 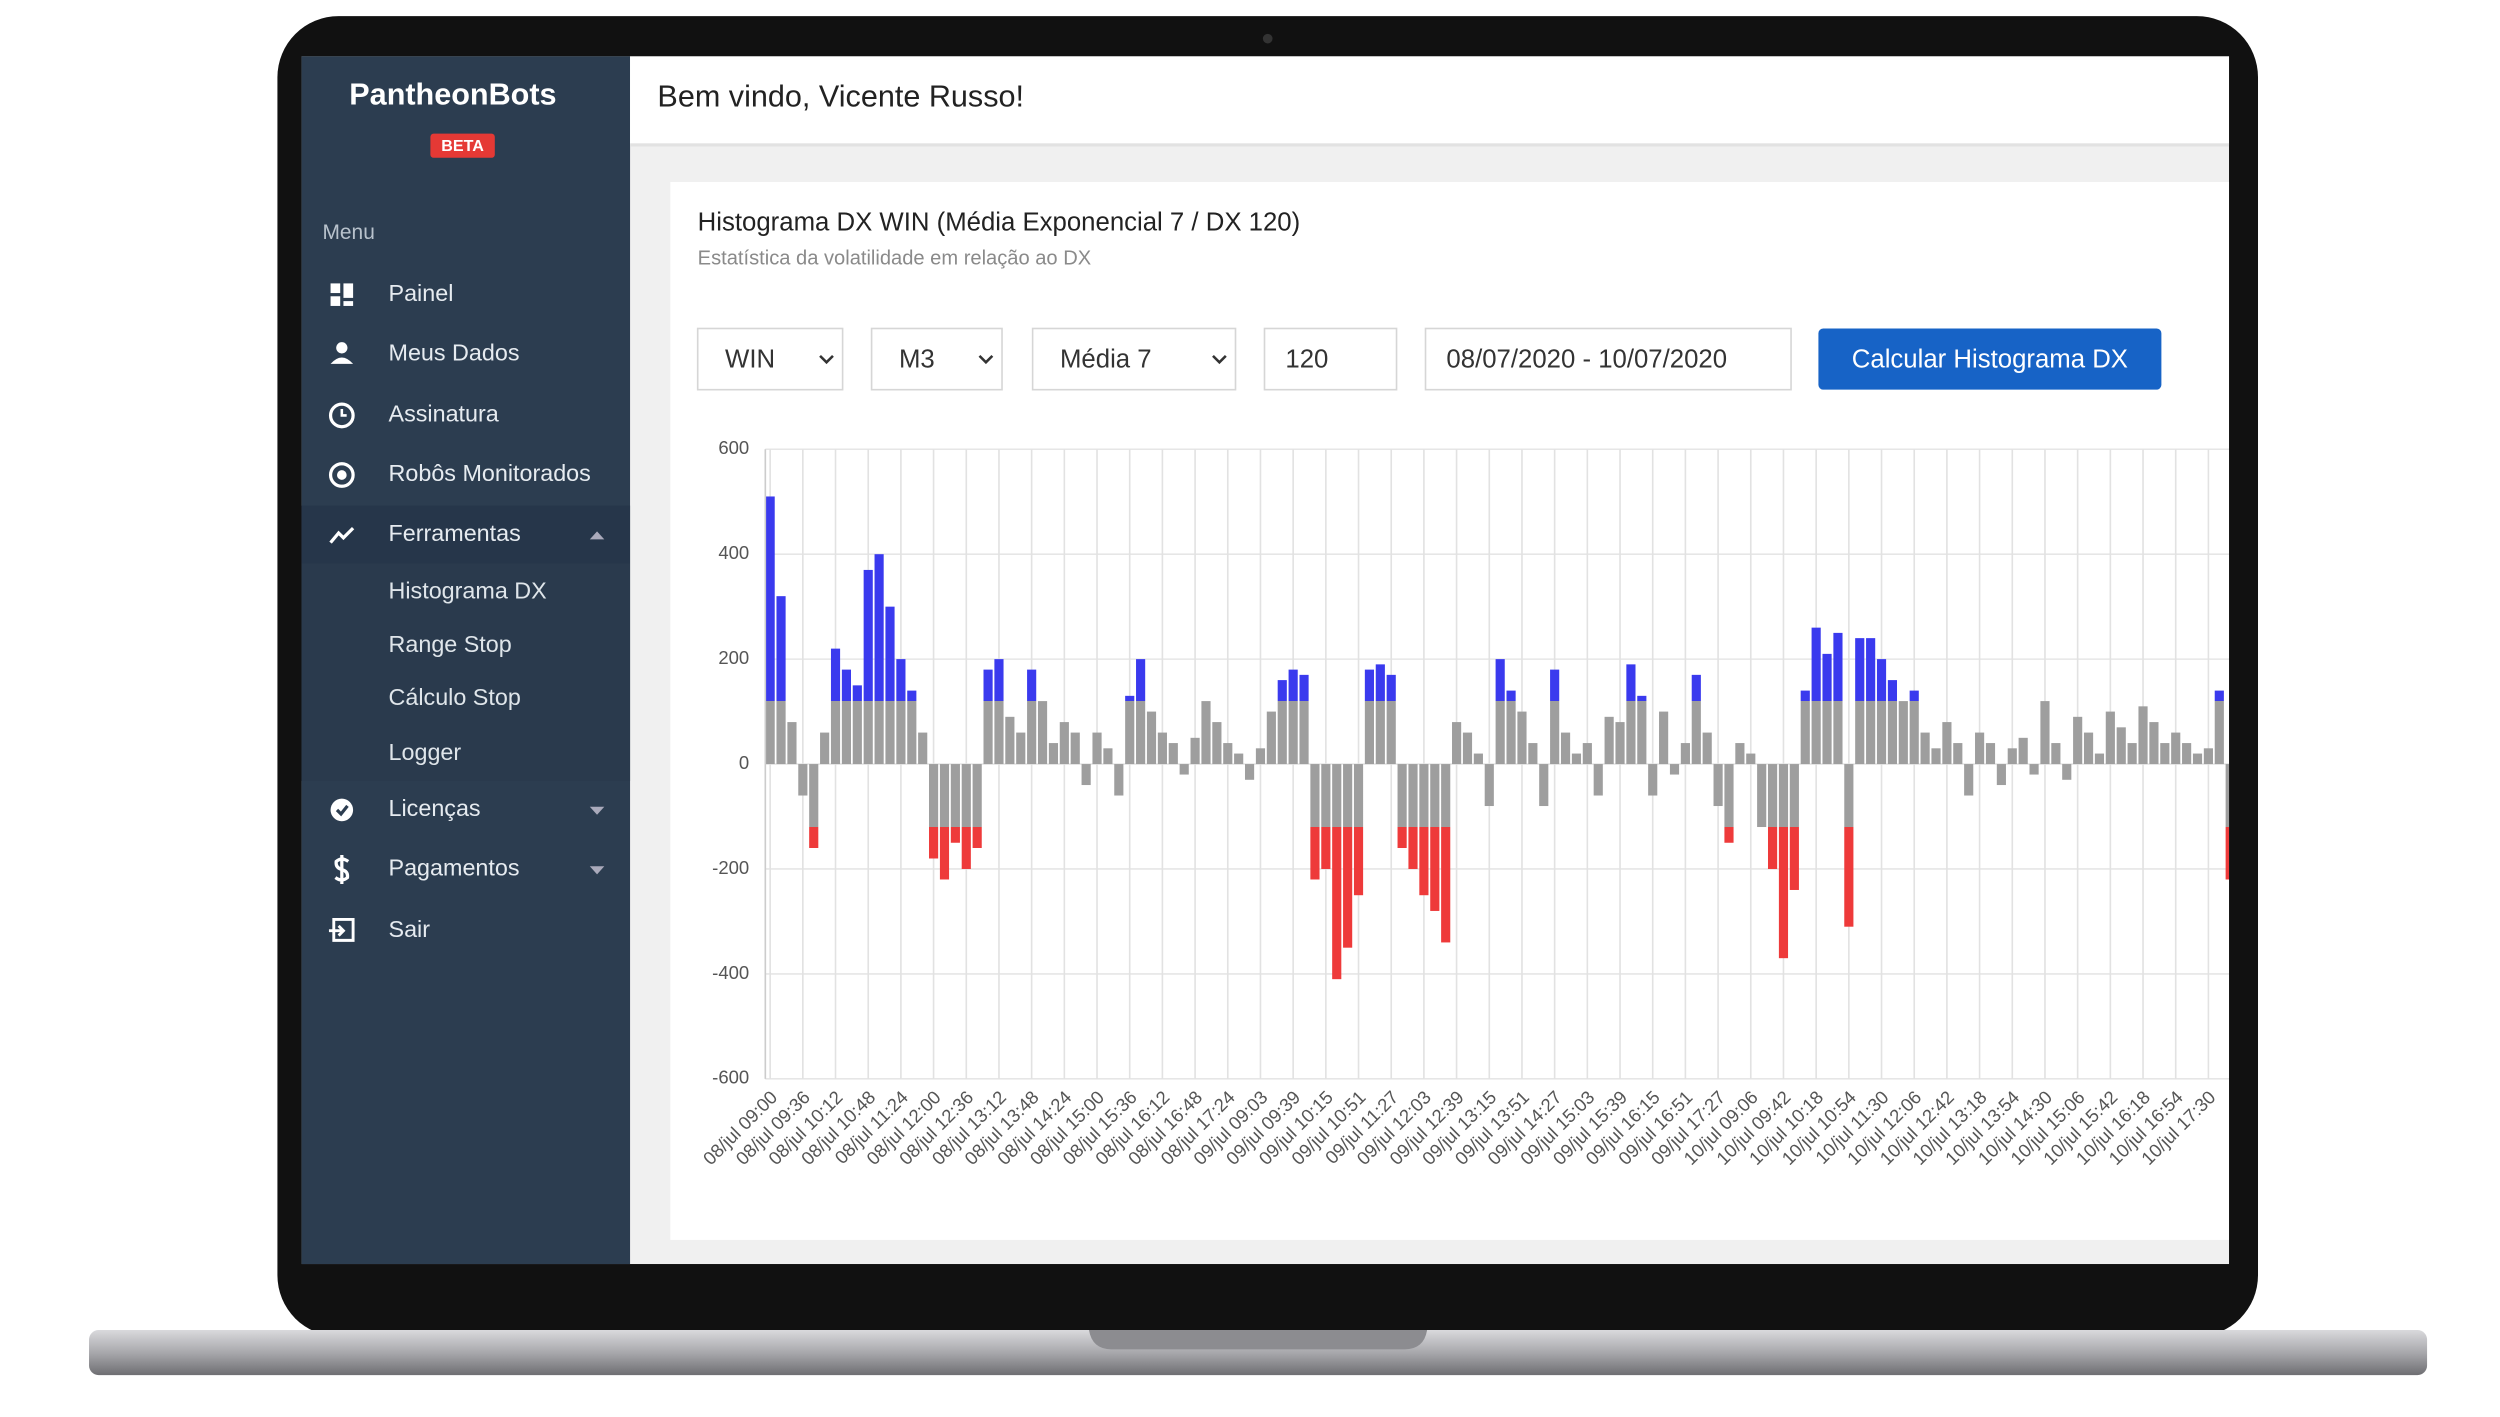 I want to click on menu-item: Licenças, so click(x=435, y=808).